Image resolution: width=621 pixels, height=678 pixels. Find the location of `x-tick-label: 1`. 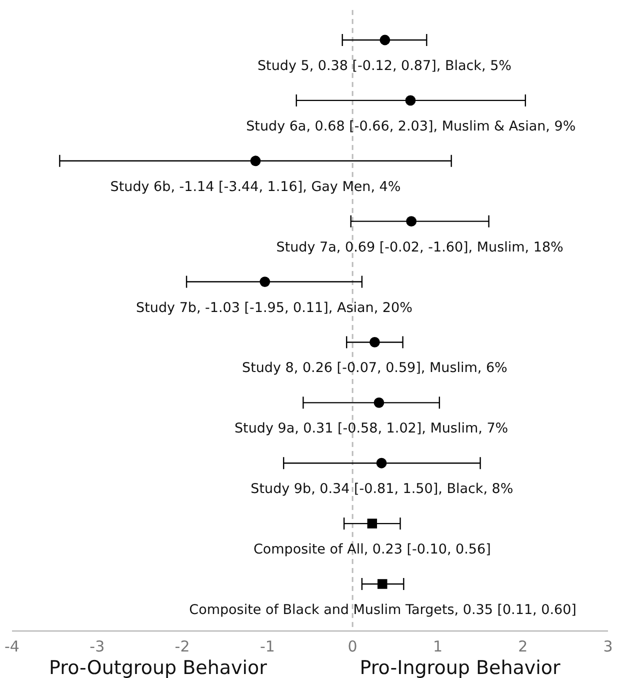

x-tick-label: 1 is located at coordinates (437, 647).